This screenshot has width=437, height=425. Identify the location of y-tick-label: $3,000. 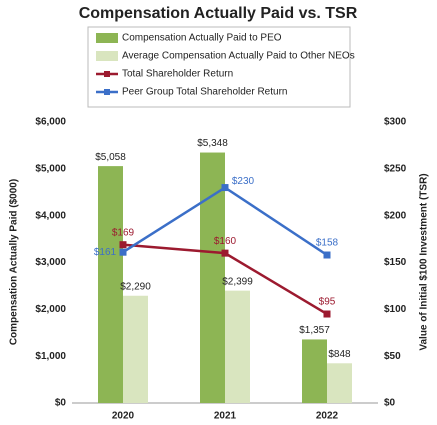
(50, 262).